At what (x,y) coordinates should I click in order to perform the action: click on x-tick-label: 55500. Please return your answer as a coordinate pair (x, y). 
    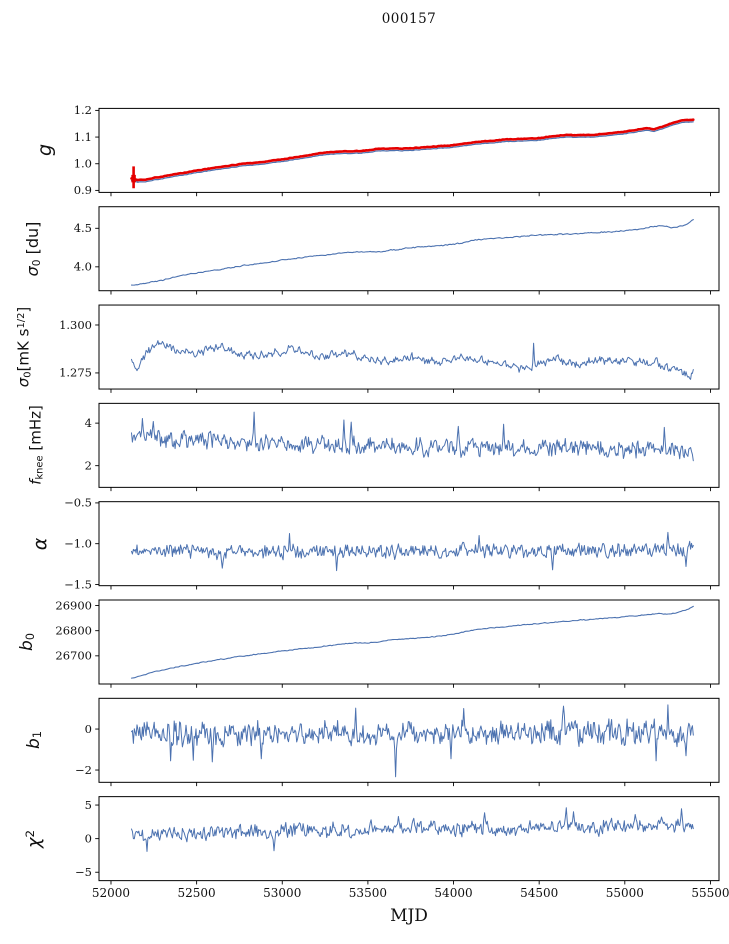
    Looking at the image, I should click on (710, 893).